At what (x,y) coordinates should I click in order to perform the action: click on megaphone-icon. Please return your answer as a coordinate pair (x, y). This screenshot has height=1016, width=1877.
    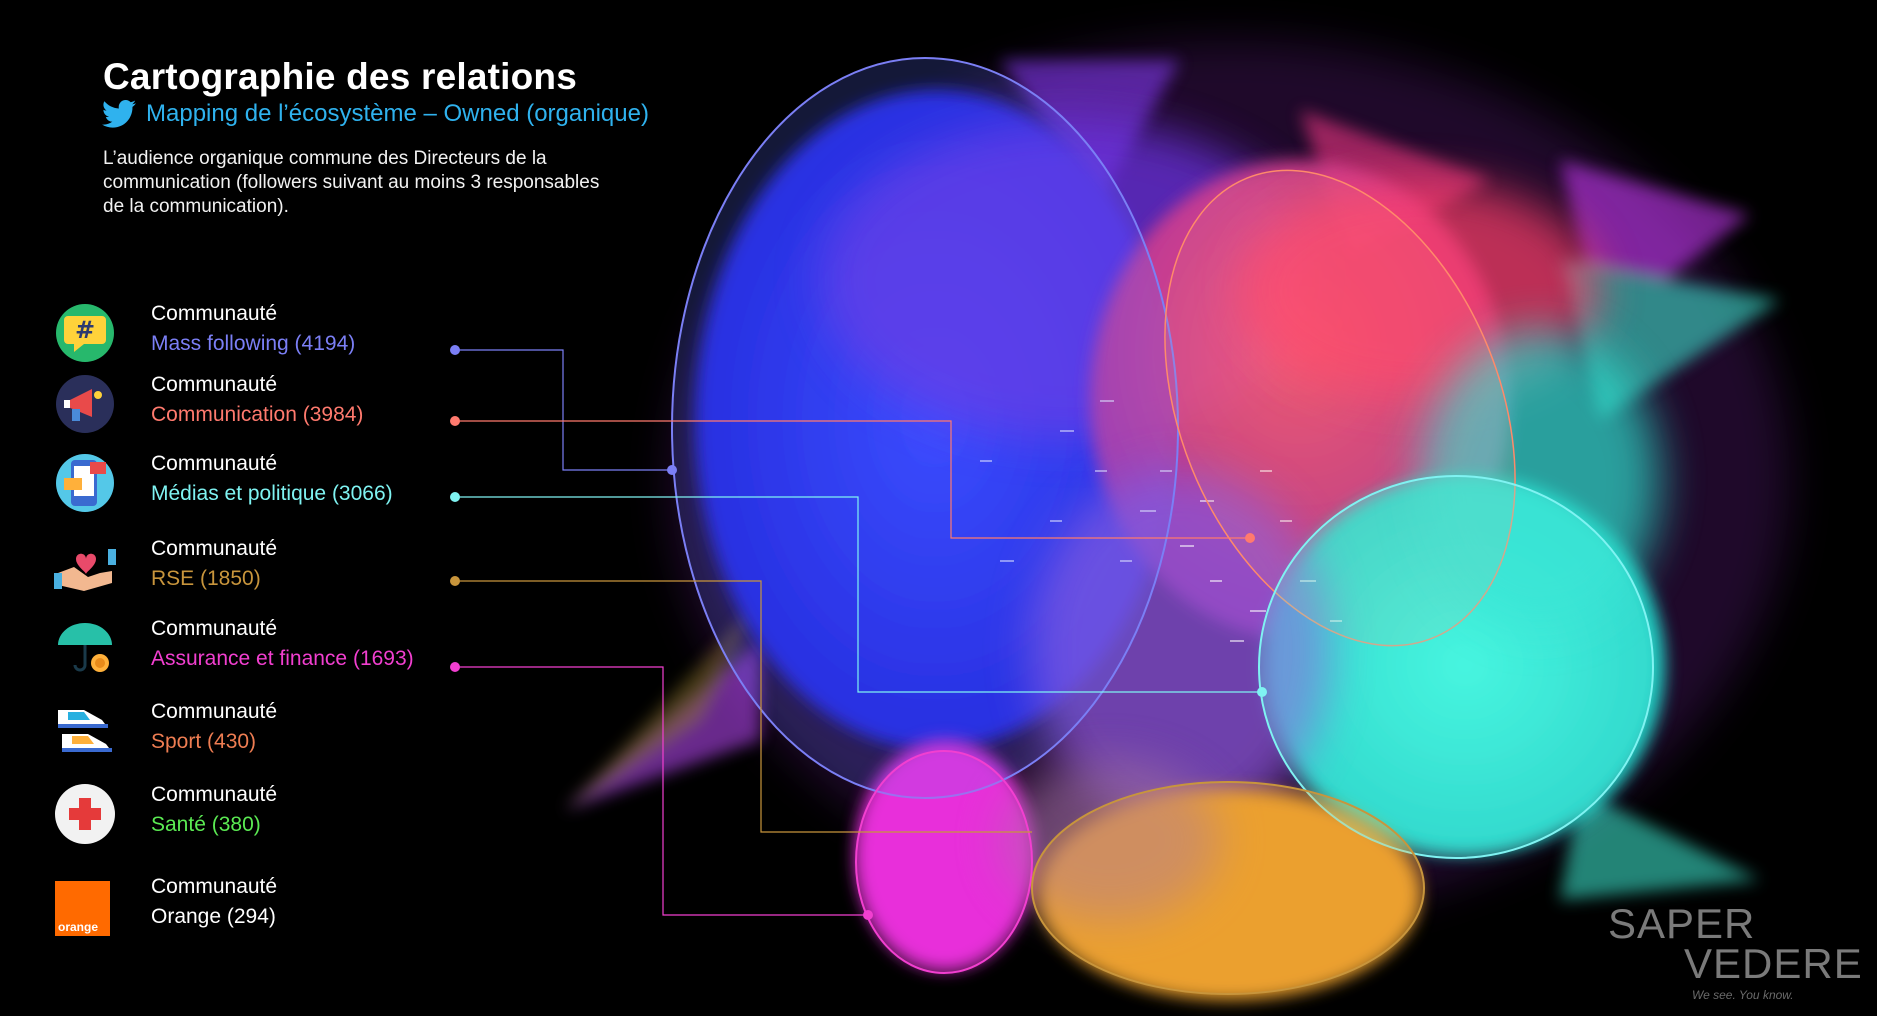
    Looking at the image, I should click on (85, 404).